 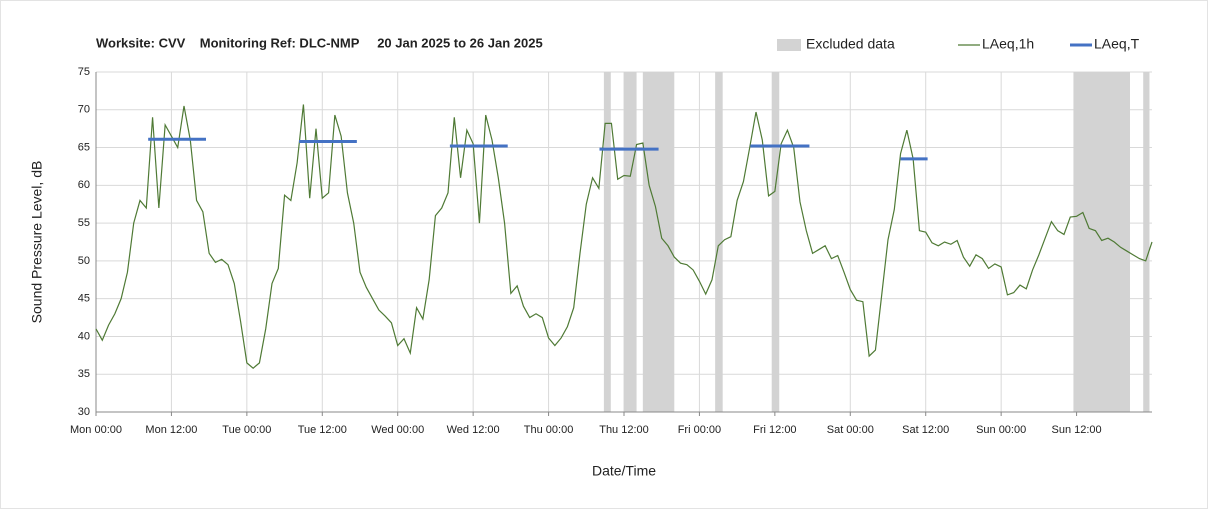 I want to click on y-tick-label: 65, so click(x=84, y=147).